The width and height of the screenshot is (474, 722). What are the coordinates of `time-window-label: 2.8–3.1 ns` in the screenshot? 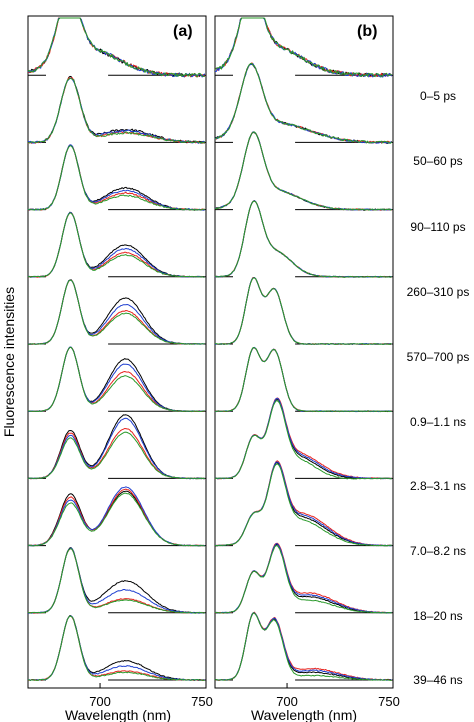 It's located at (438, 486).